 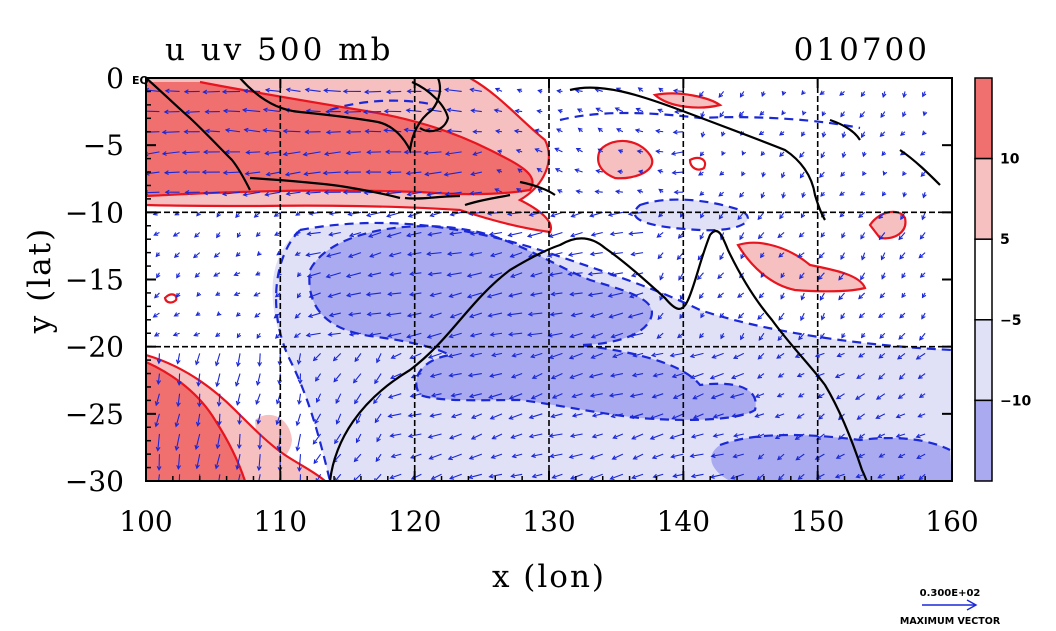 I want to click on colorbar: 10 5 −5 −10, so click(x=1002, y=279).